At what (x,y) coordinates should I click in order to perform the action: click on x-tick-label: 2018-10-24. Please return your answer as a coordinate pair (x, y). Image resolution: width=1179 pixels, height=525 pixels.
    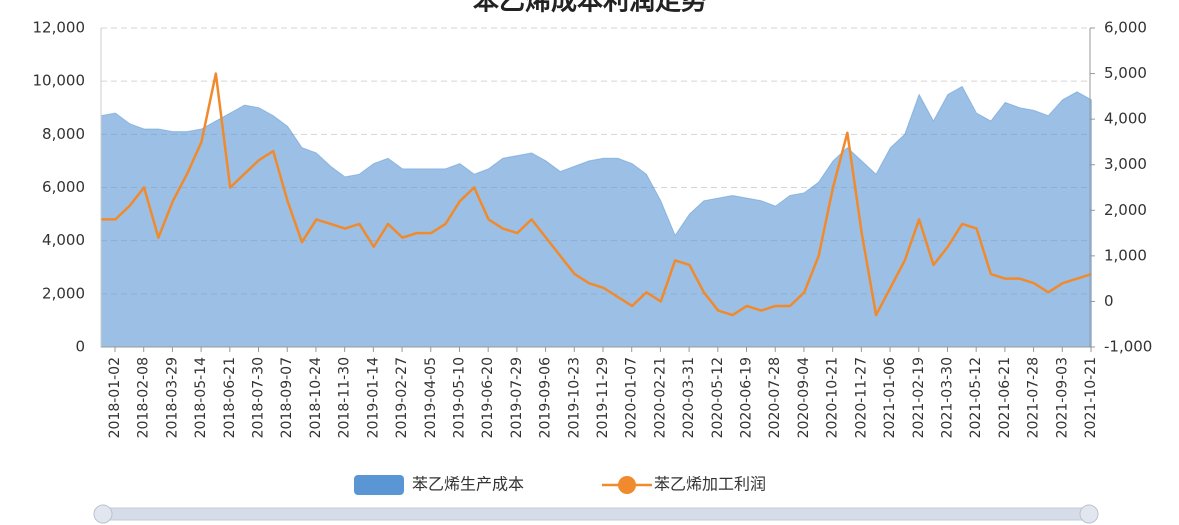
    Looking at the image, I should click on (316, 397).